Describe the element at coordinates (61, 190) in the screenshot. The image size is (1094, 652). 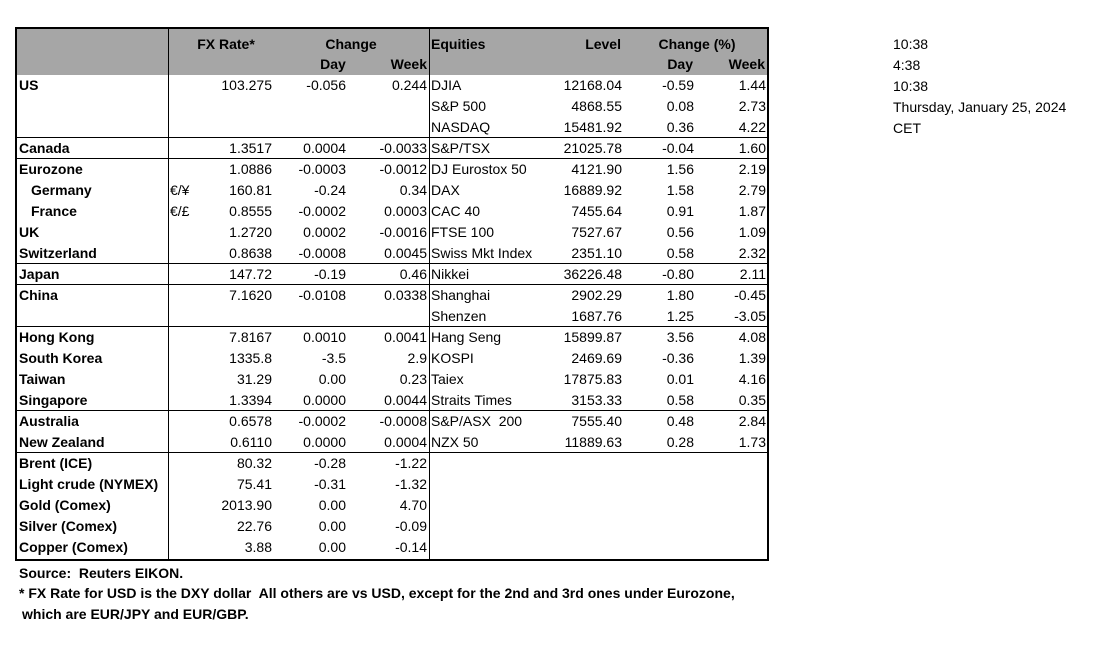
I see `row-label: Germany` at that location.